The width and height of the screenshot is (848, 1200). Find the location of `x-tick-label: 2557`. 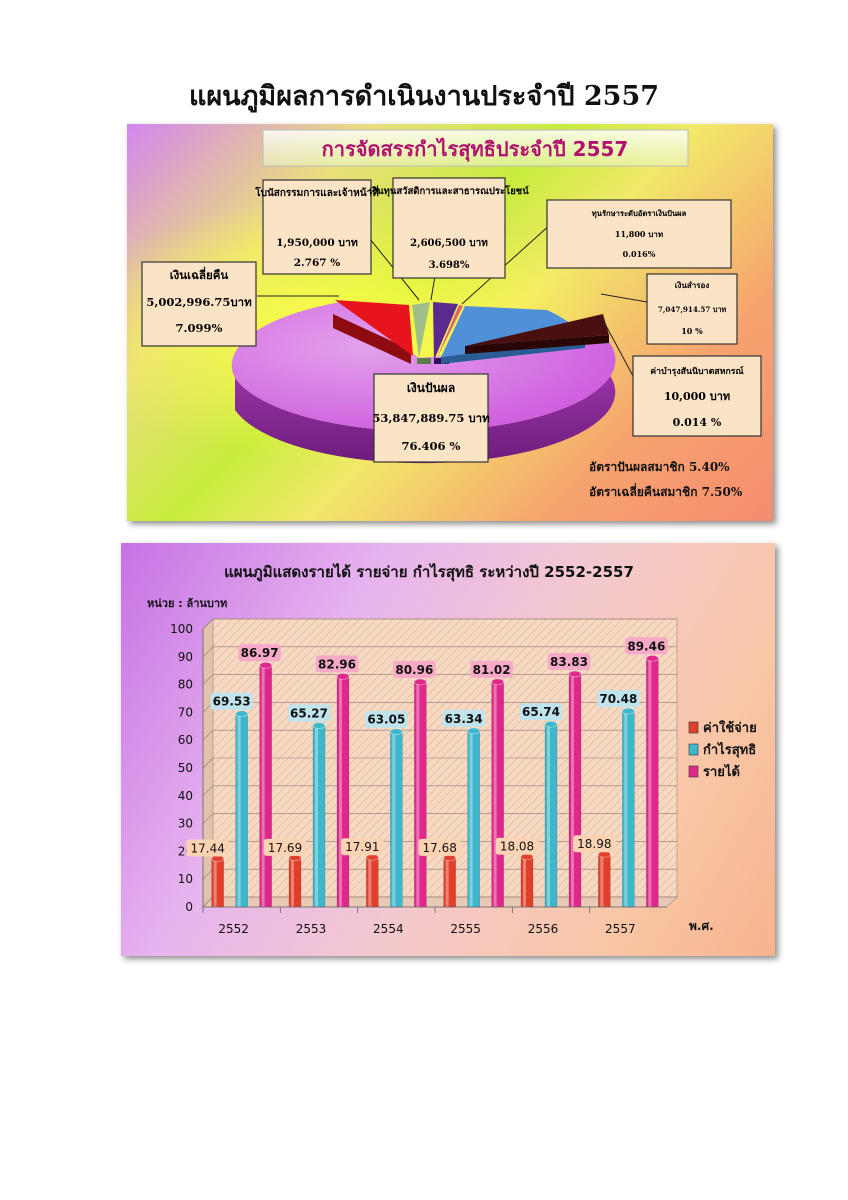

x-tick-label: 2557 is located at coordinates (620, 929).